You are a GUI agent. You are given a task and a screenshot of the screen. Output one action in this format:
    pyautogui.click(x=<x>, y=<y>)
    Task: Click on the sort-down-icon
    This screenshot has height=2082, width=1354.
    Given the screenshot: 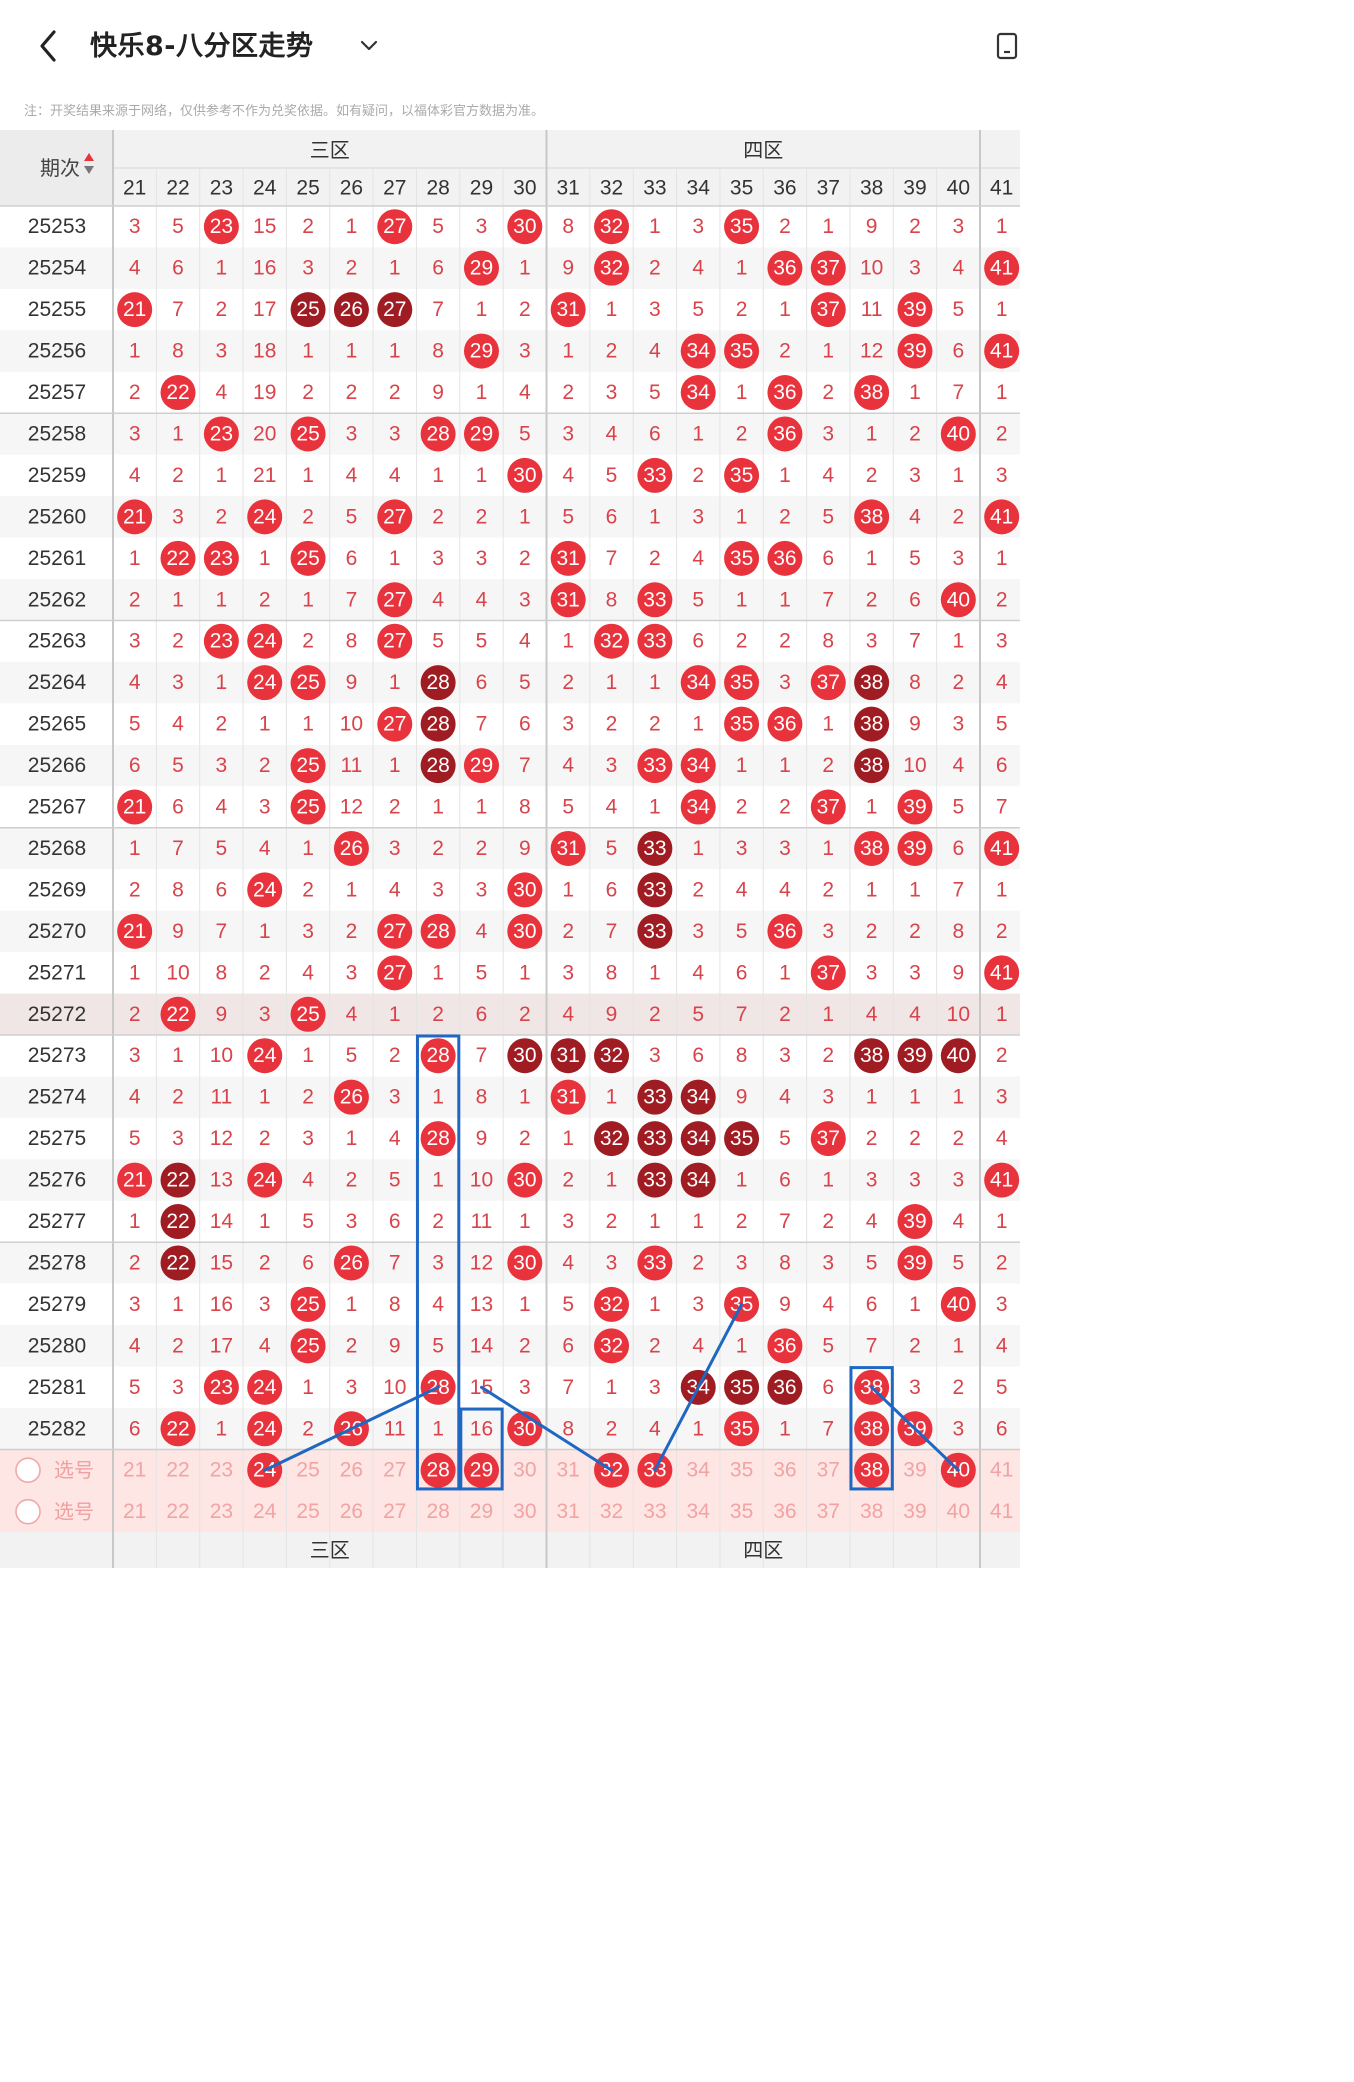 What is the action you would take?
    pyautogui.click(x=89, y=170)
    